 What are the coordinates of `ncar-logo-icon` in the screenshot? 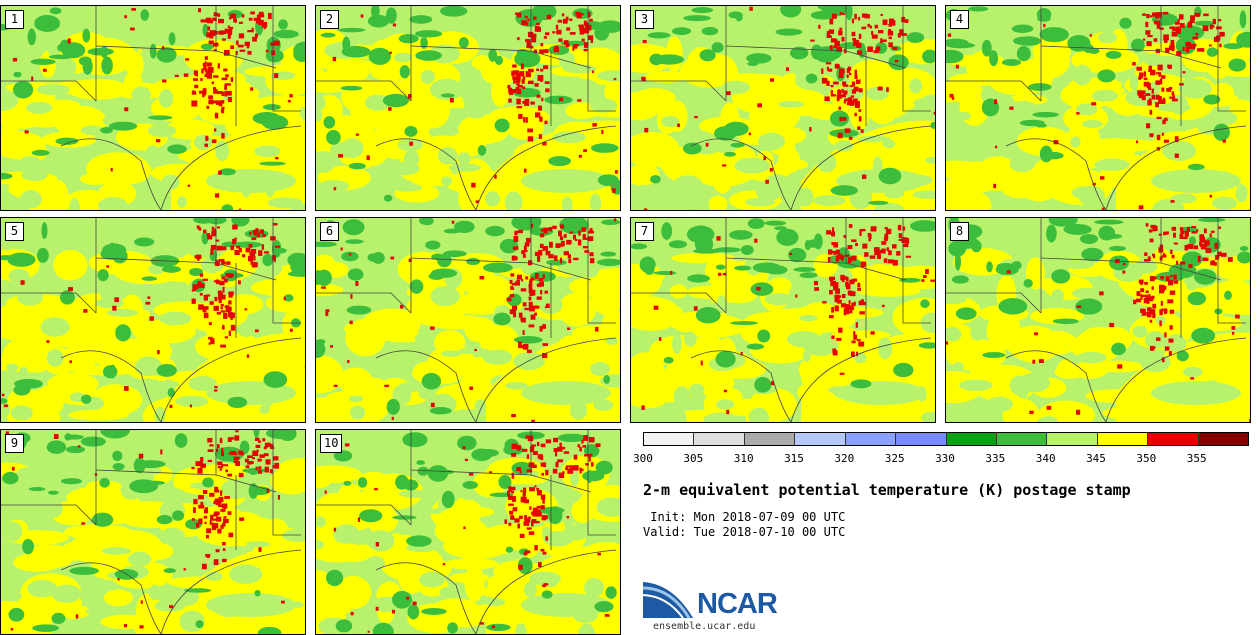 It's located at (668, 600).